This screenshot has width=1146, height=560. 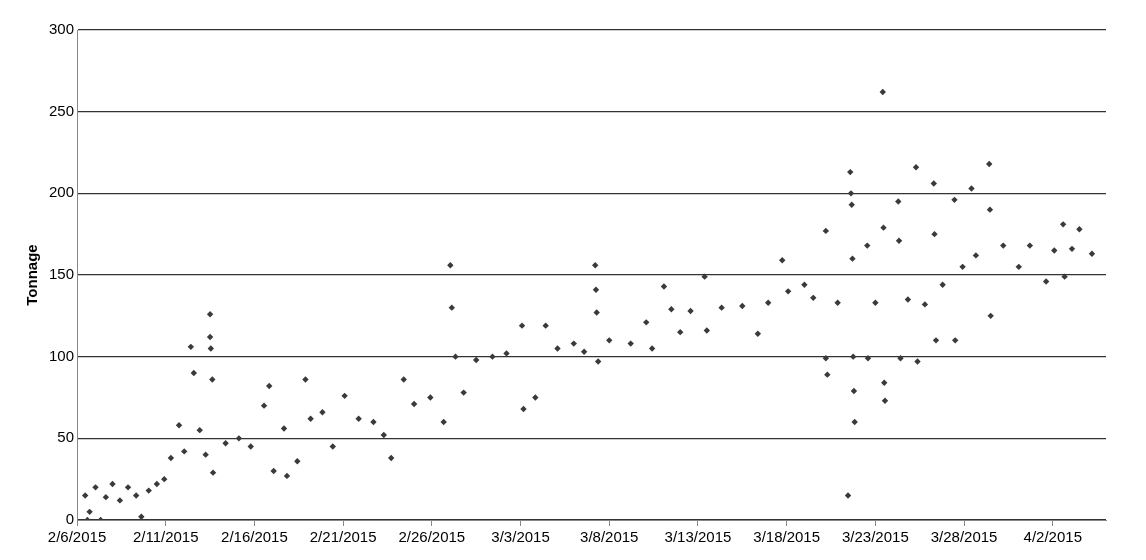 I want to click on x-tick-label: 3/13/2015, so click(x=698, y=537).